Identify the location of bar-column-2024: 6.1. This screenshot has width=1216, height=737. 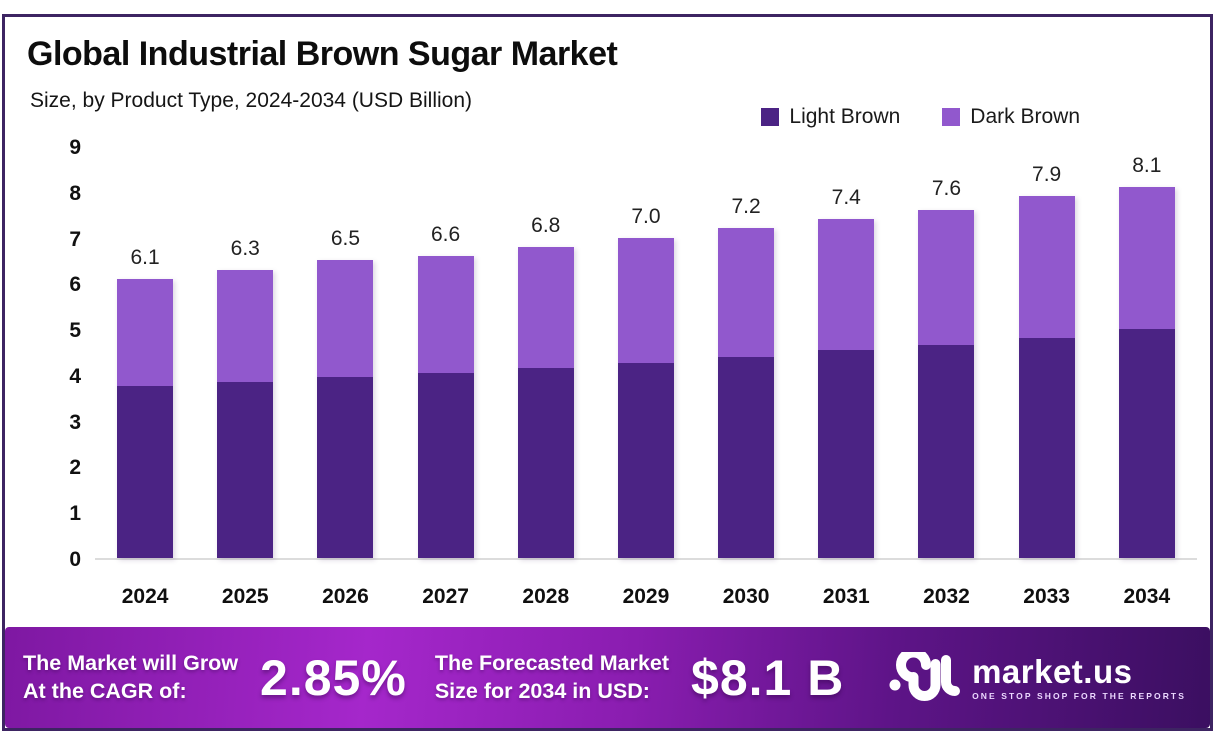
(145, 401).